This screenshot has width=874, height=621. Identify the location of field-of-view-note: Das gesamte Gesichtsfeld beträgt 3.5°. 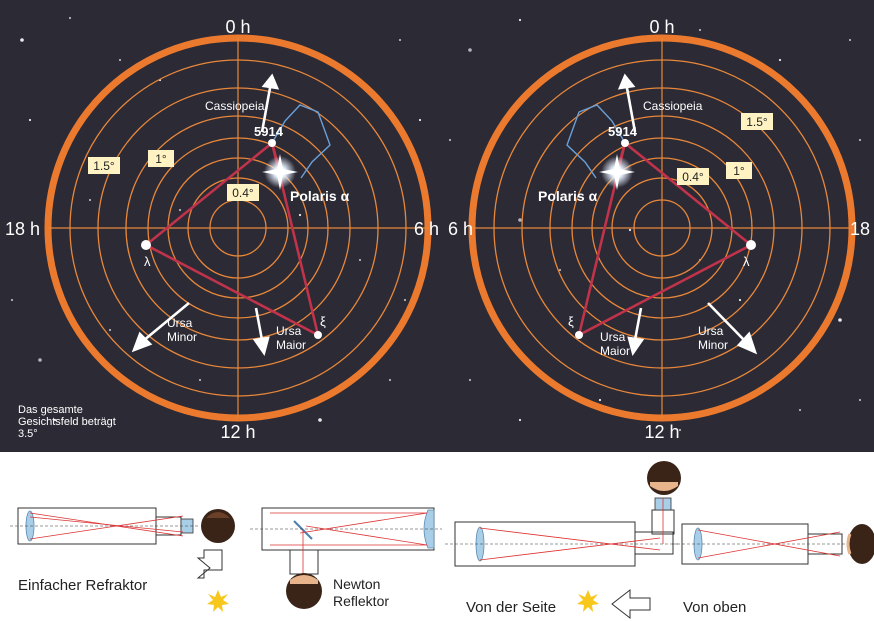
(67, 422).